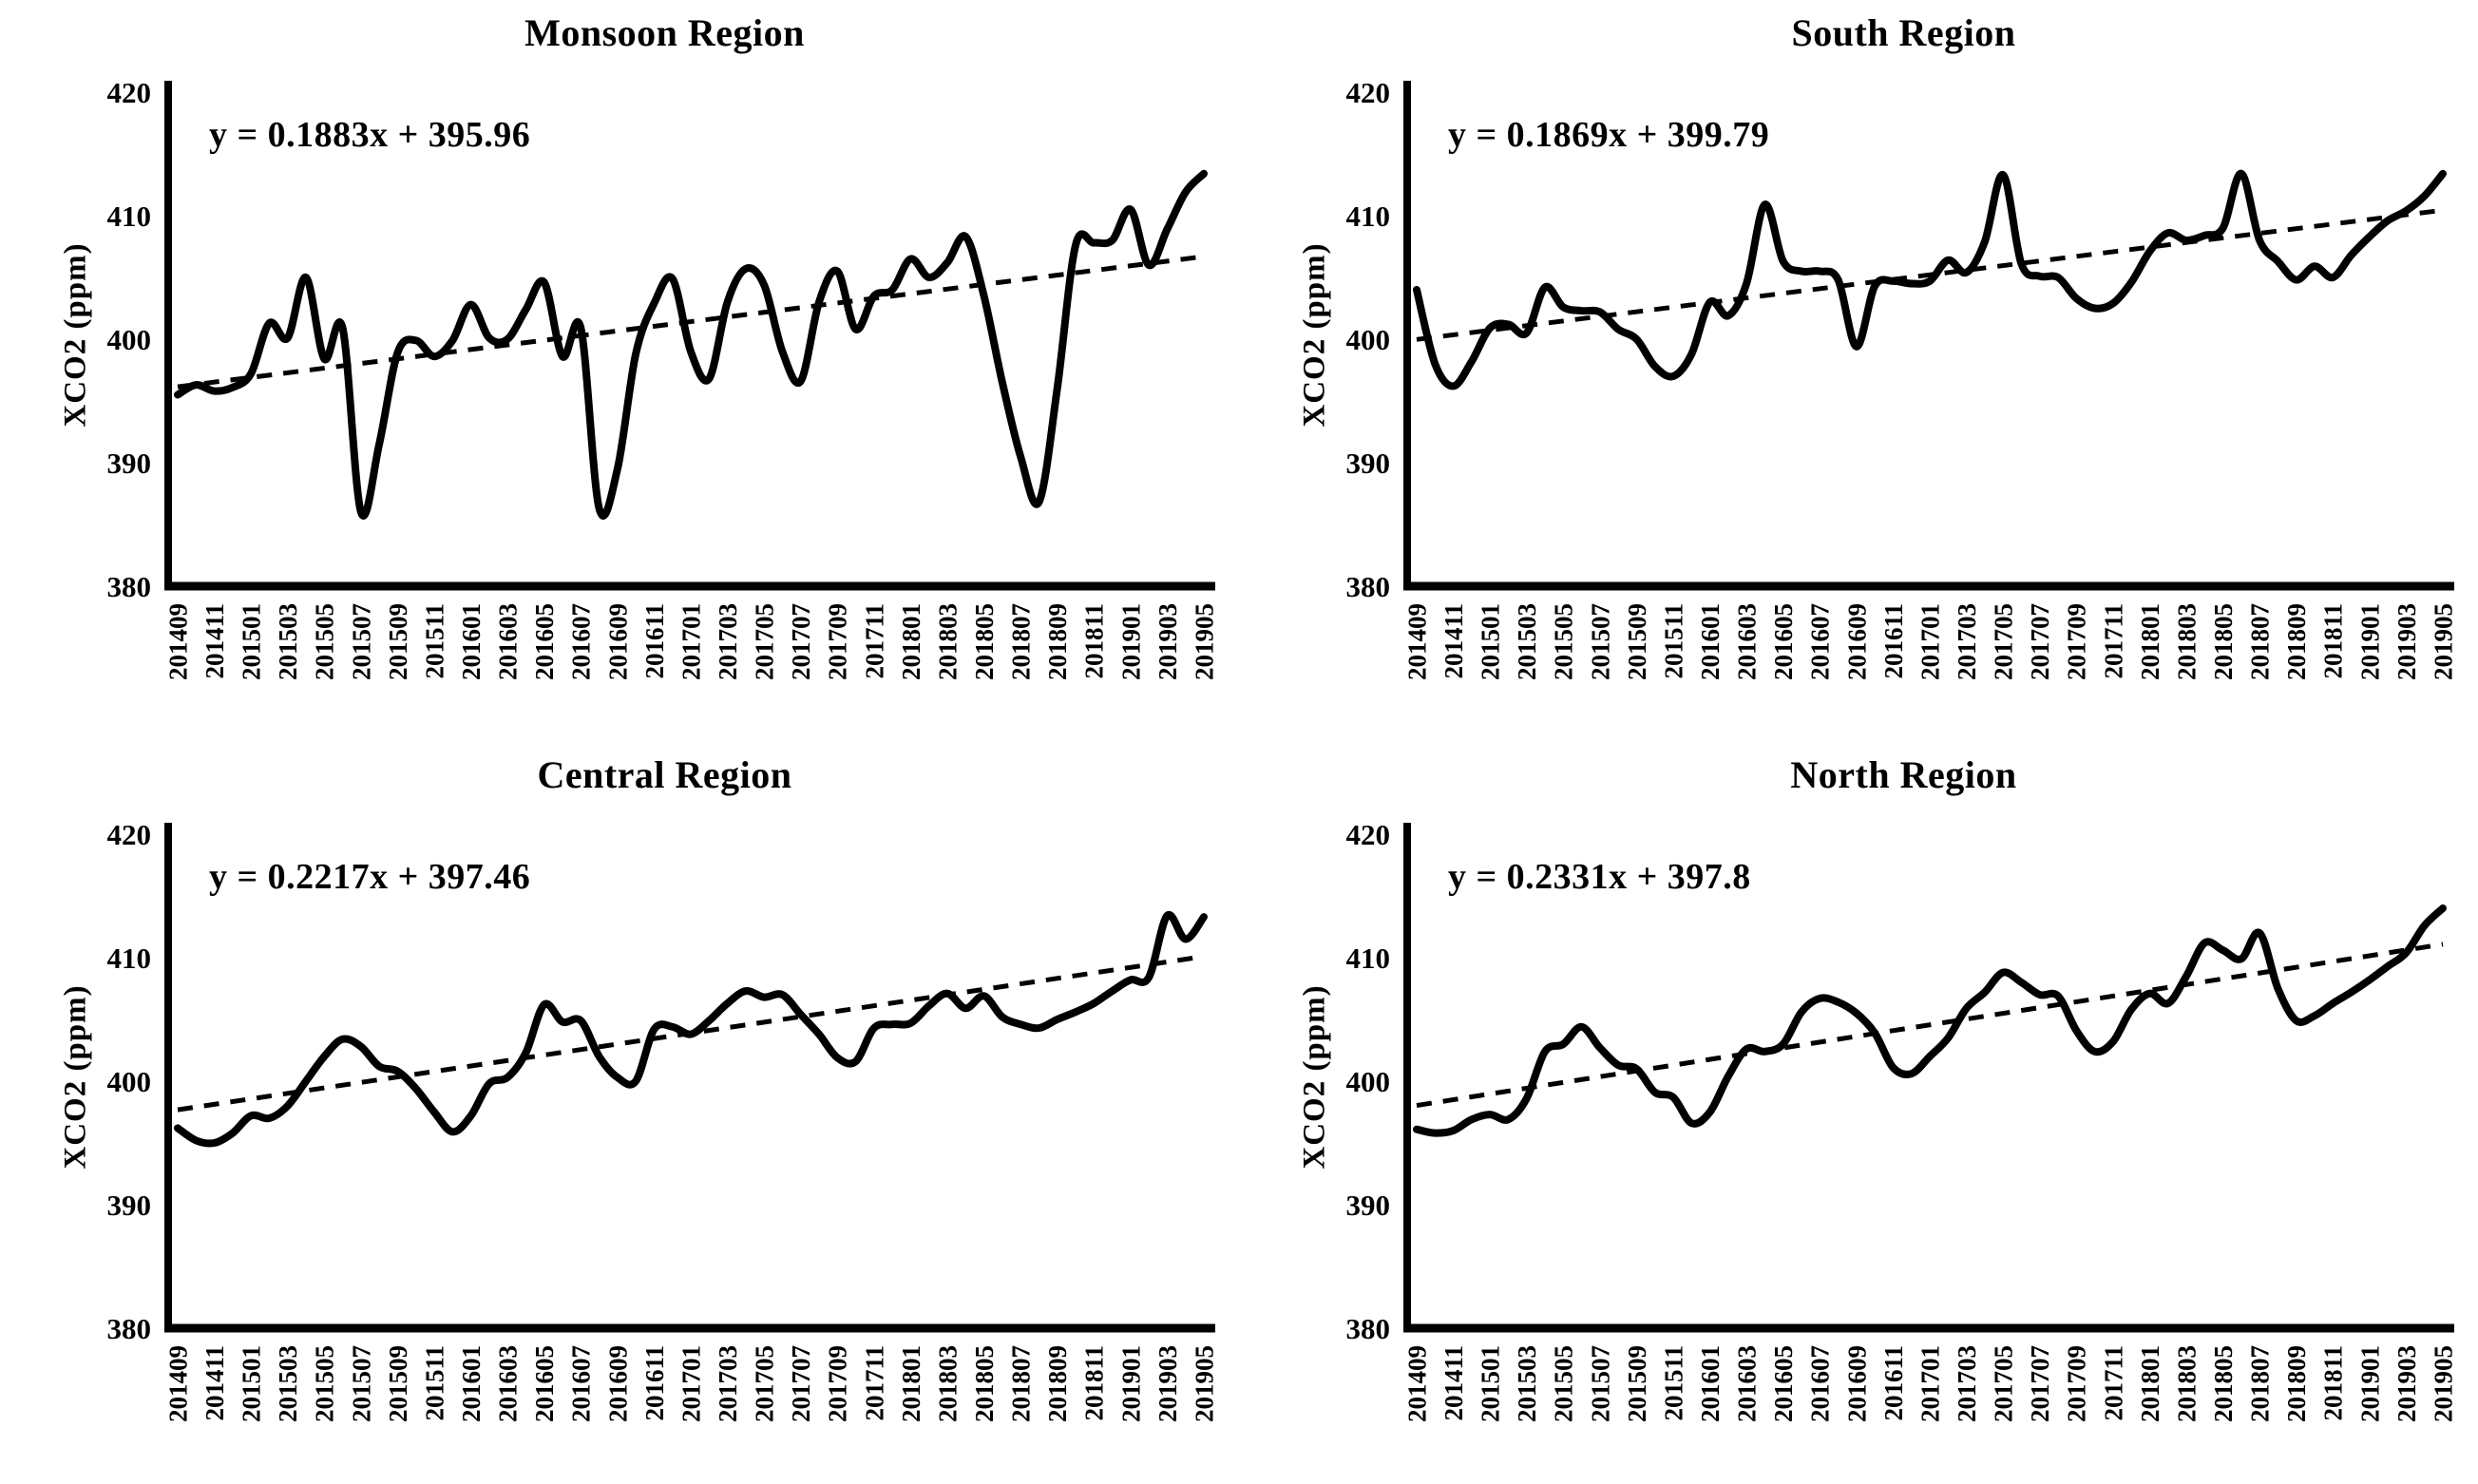 The width and height of the screenshot is (2478, 1484). Describe the element at coordinates (325, 641) in the screenshot. I see `x-tick-label: 201505` at that location.